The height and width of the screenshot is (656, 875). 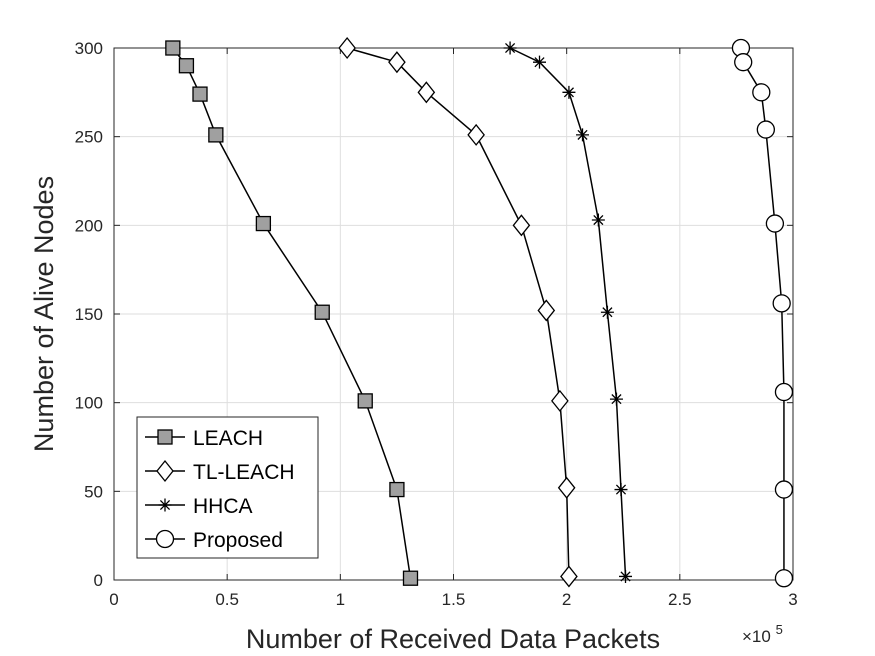 What do you see at coordinates (98, 580) in the screenshot?
I see `y-tick-label: 0` at bounding box center [98, 580].